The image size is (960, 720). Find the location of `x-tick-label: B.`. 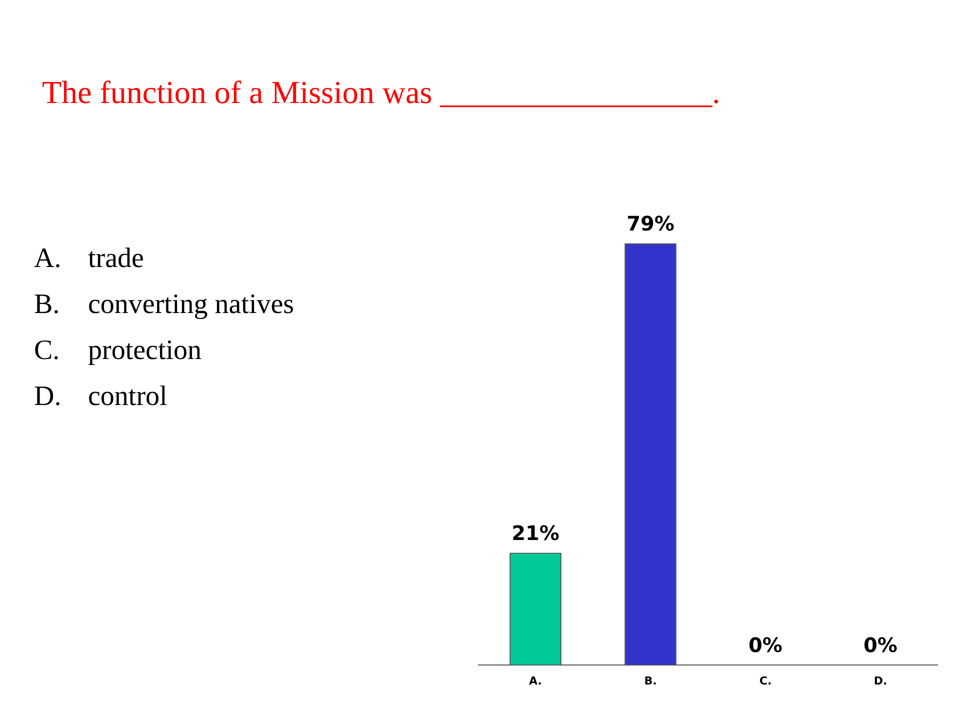

x-tick-label: B. is located at coordinates (650, 681).